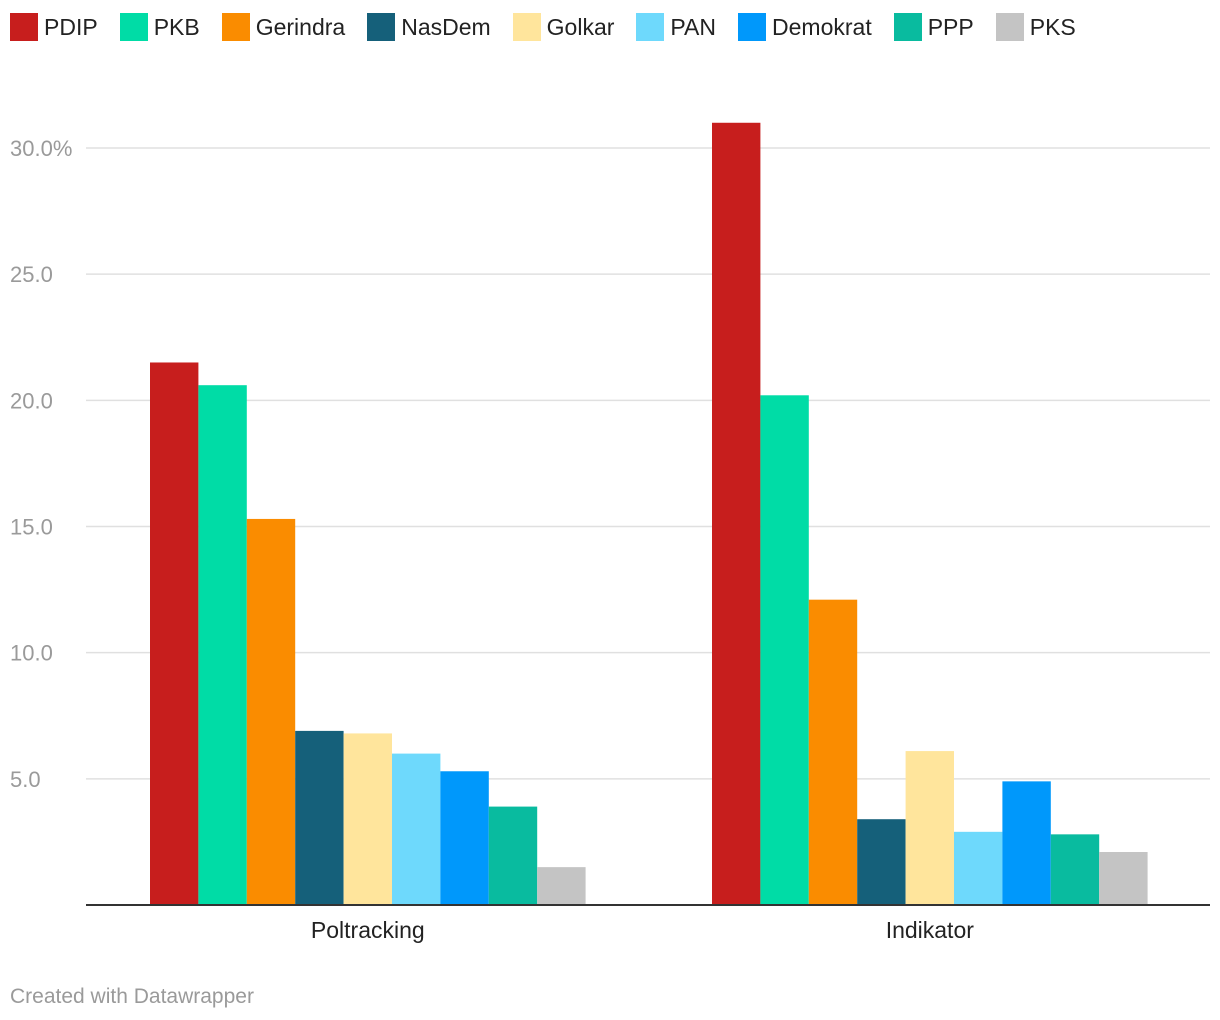 This screenshot has height=1020, width=1220. What do you see at coordinates (1052, 26) in the screenshot?
I see `legend-label: PKS` at bounding box center [1052, 26].